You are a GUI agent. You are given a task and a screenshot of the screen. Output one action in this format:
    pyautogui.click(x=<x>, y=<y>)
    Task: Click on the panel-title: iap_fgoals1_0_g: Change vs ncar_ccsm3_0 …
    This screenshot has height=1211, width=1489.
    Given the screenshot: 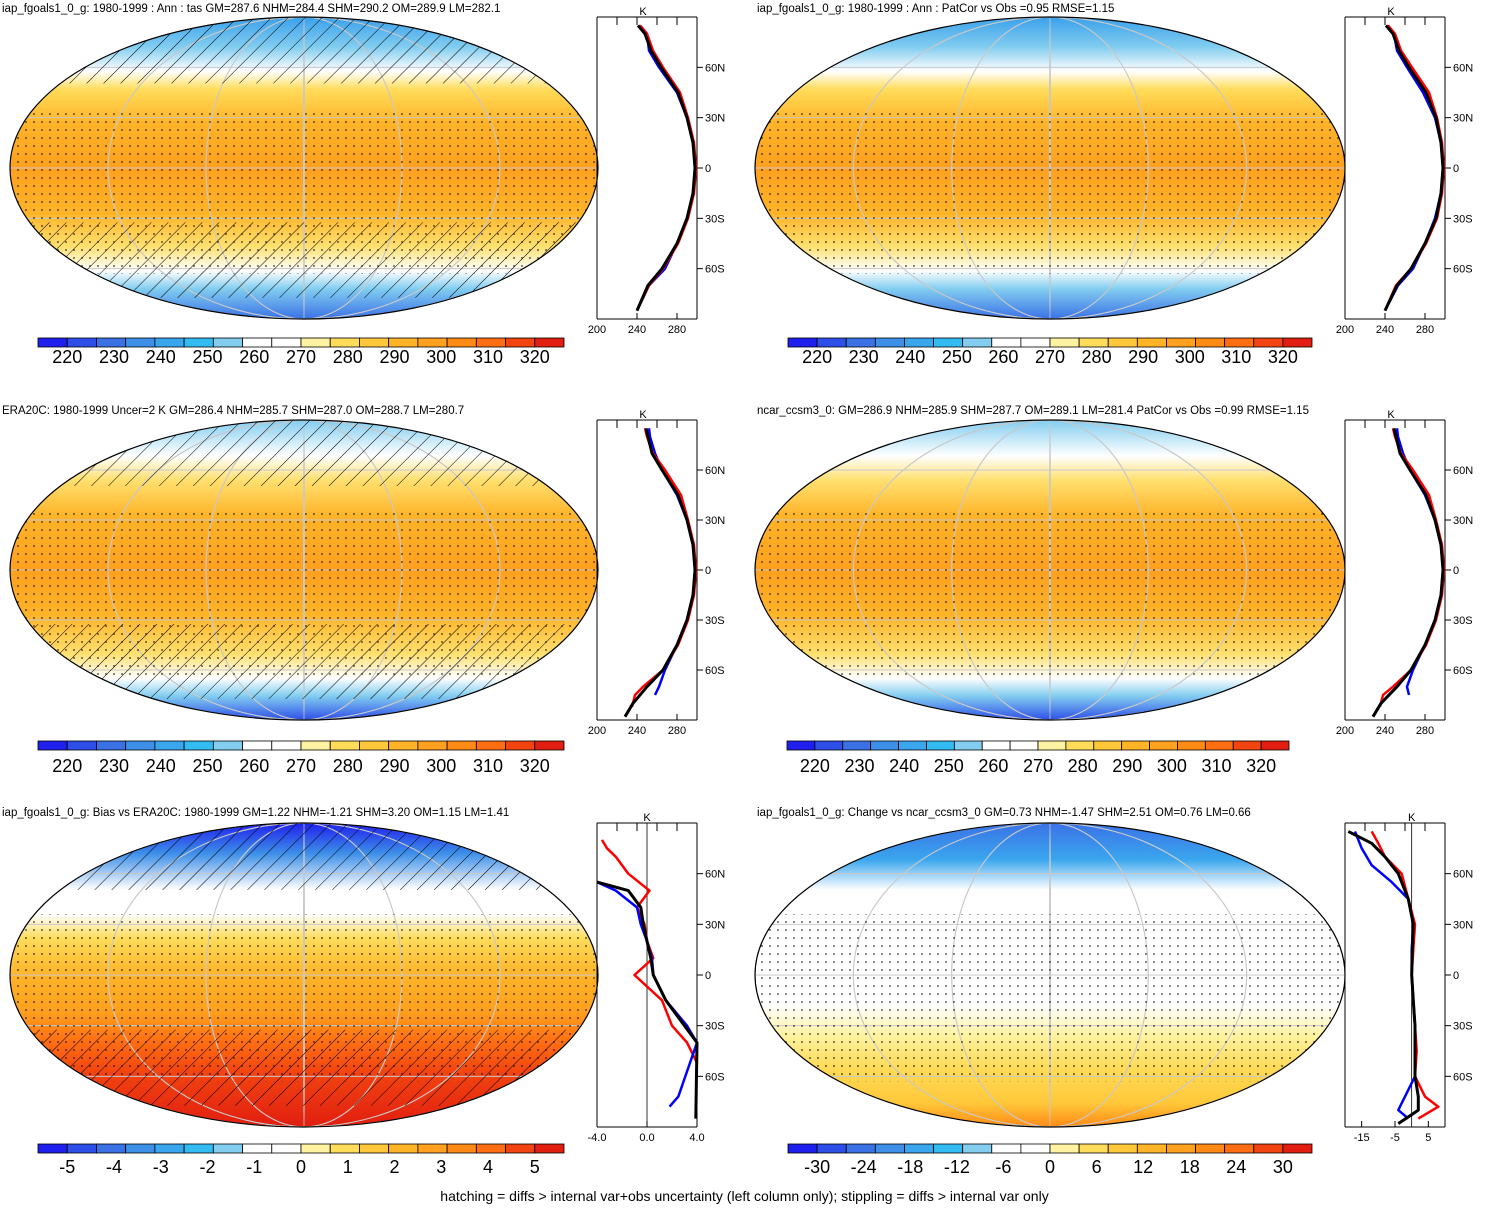 What is the action you would take?
    pyautogui.click(x=1004, y=813)
    